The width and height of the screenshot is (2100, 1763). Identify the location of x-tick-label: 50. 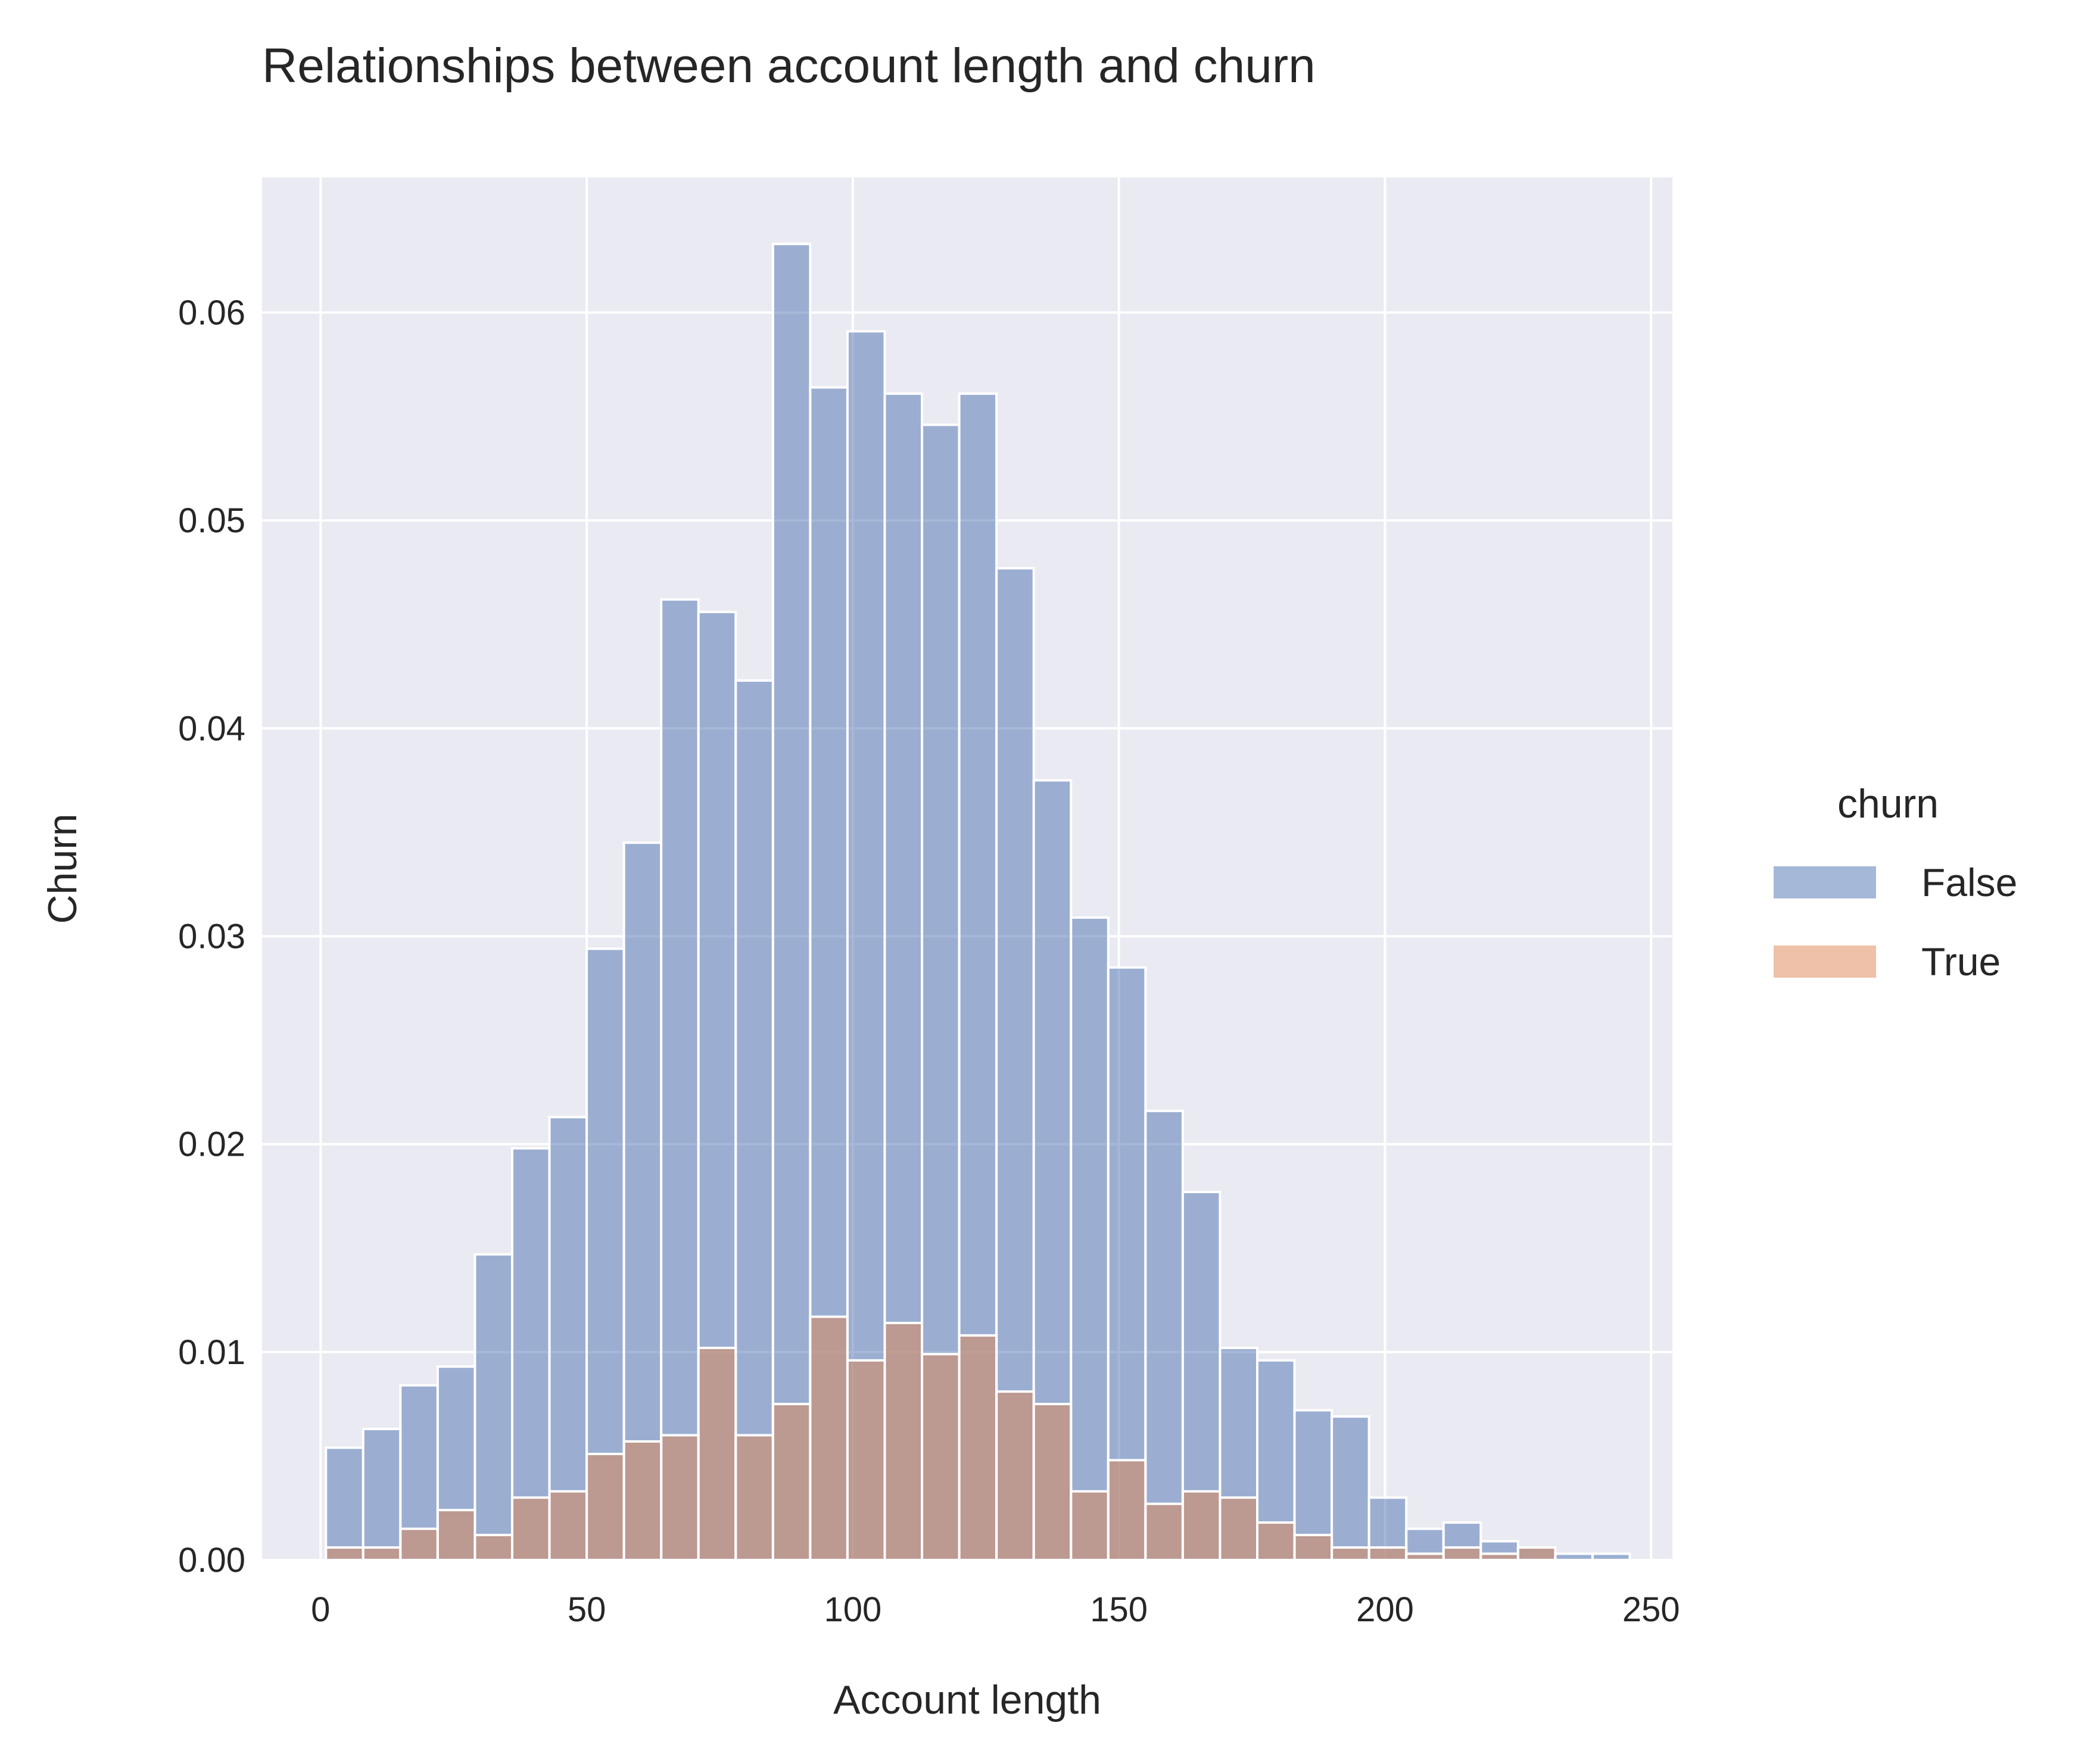
(587, 1609).